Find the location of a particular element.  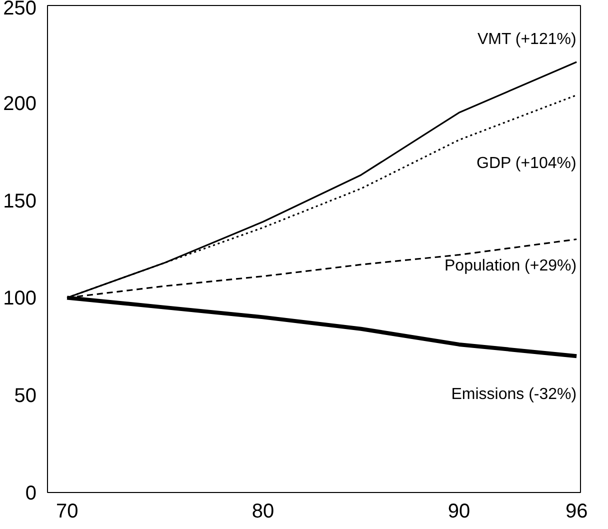

y-tick-label: 100 is located at coordinates (20, 299).